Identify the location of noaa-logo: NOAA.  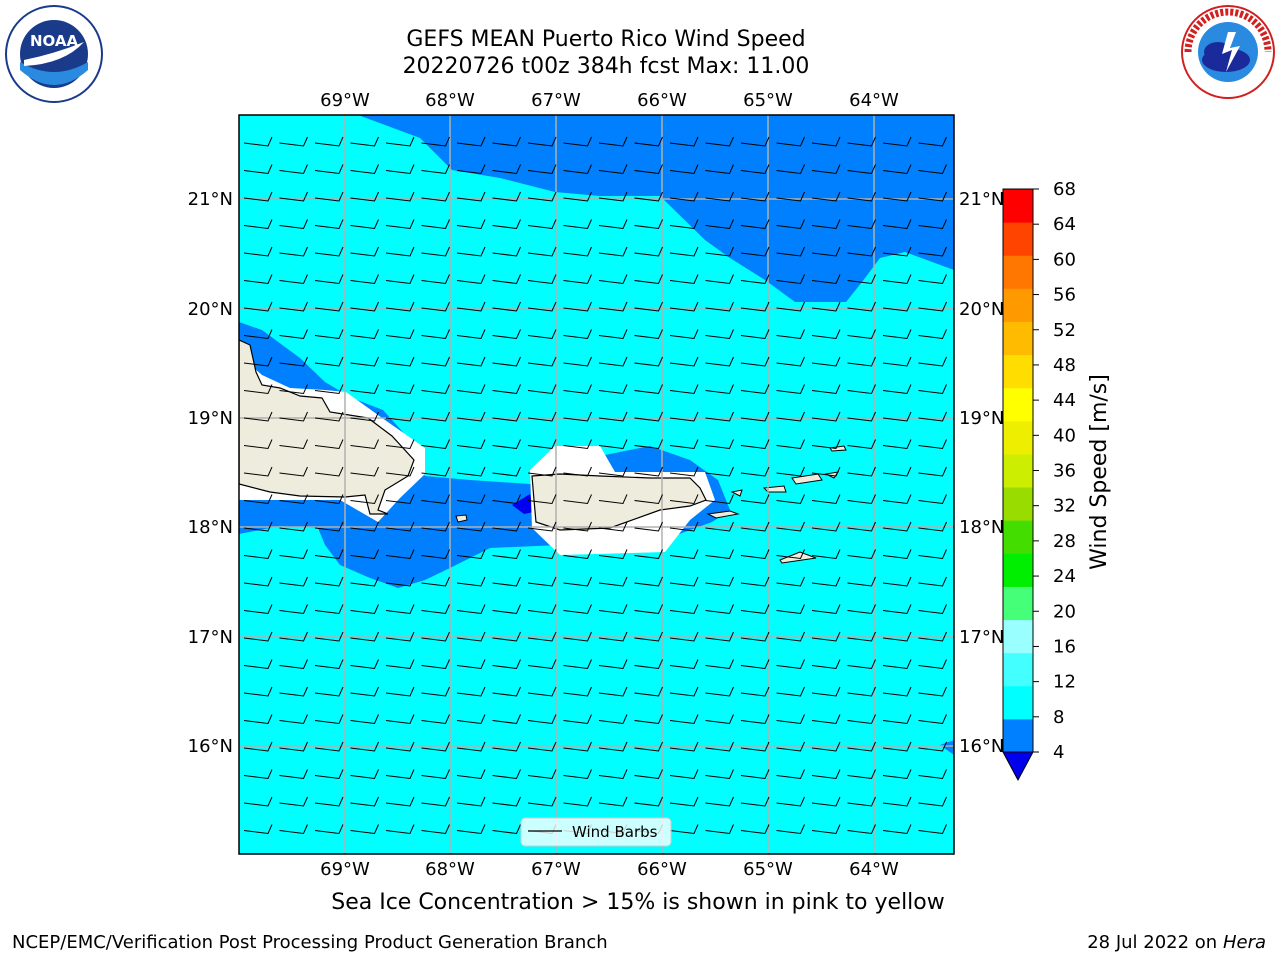
(54, 54).